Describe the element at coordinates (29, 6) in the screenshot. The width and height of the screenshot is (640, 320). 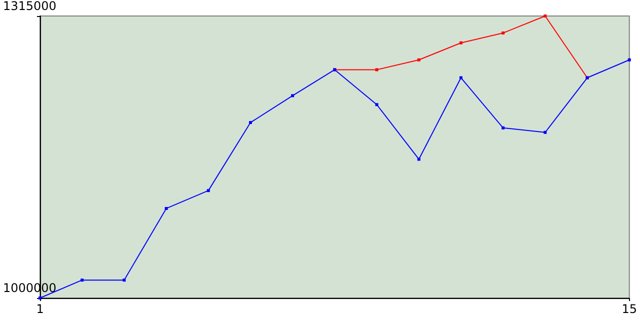
I see `y-tick-label: 1315000` at that location.